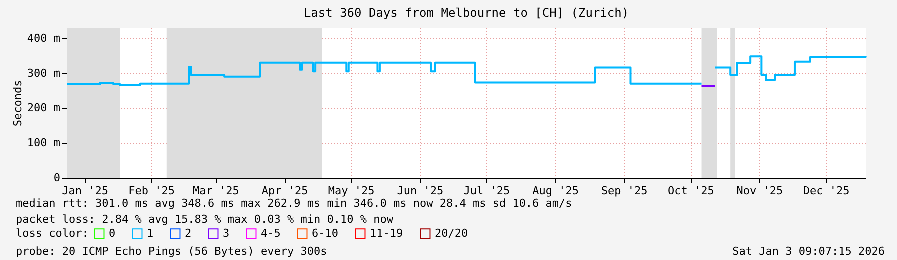 The width and height of the screenshot is (897, 260). What do you see at coordinates (44, 38) in the screenshot?
I see `y-tick-label: 400 m` at bounding box center [44, 38].